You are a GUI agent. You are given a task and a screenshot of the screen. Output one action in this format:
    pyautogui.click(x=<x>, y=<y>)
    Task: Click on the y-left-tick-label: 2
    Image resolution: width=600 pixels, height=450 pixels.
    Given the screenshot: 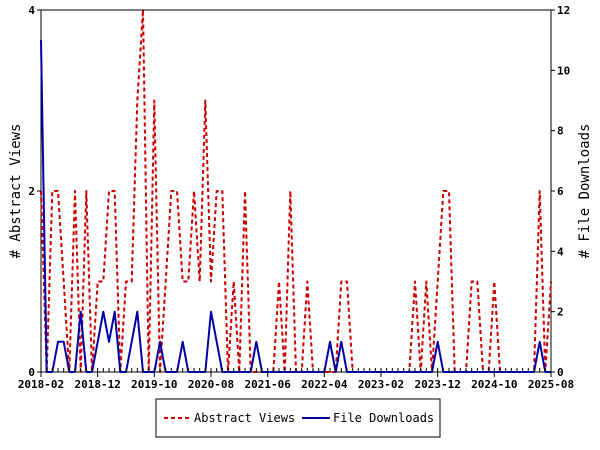 What is the action you would take?
    pyautogui.click(x=31, y=191)
    